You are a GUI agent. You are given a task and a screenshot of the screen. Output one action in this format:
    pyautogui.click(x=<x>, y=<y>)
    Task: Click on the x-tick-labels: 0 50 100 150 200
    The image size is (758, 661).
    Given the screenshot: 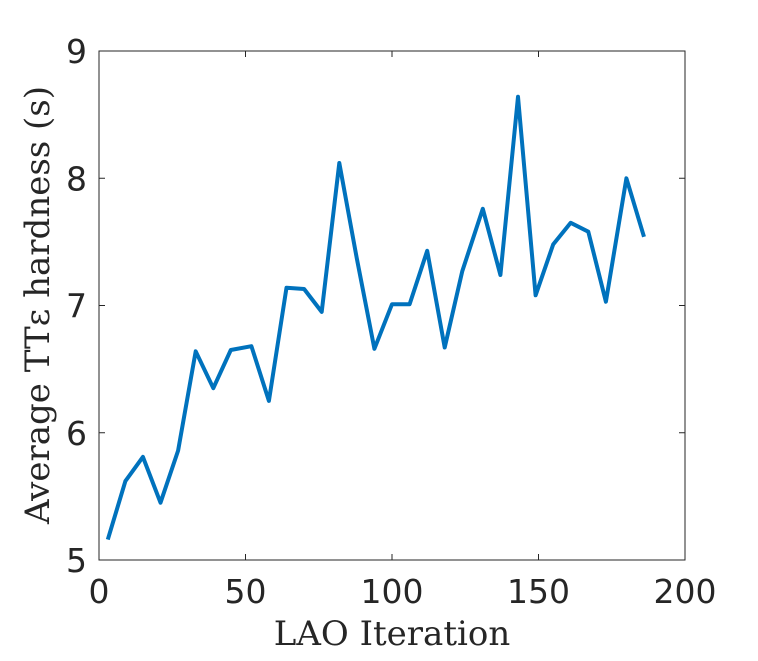 What is the action you would take?
    pyautogui.click(x=403, y=591)
    